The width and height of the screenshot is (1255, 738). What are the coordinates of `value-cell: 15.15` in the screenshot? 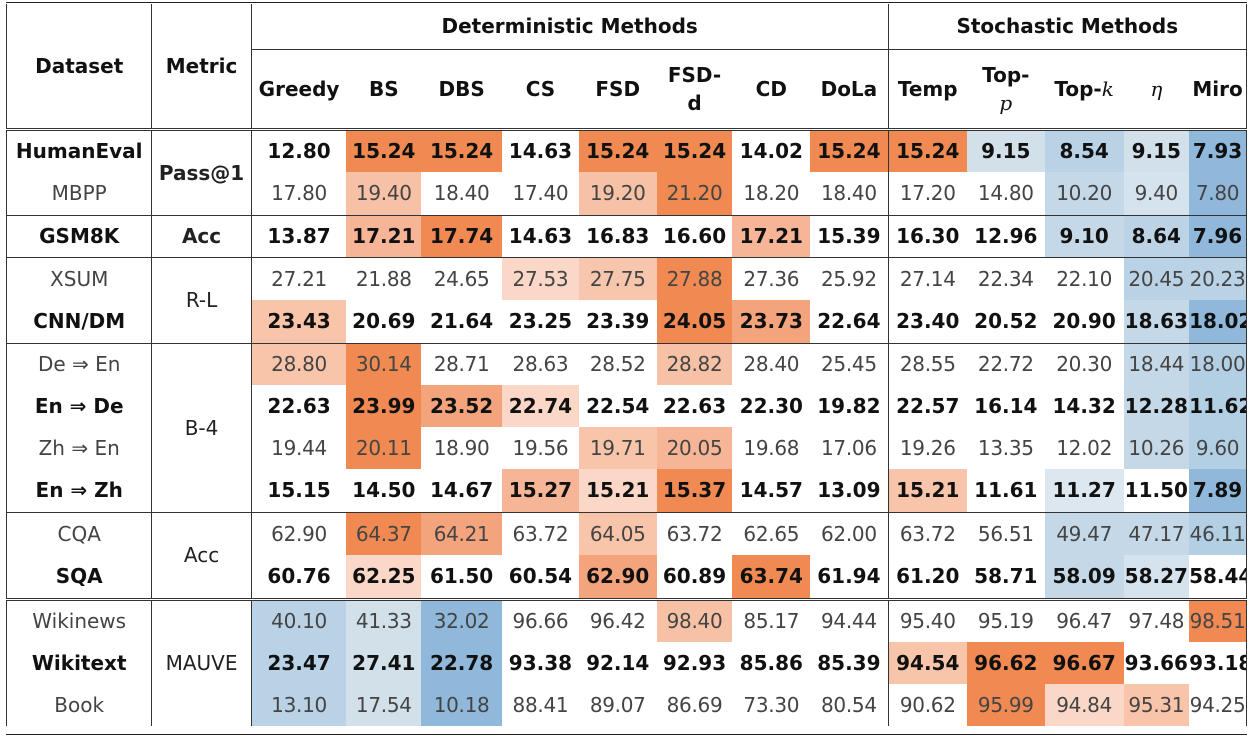 It's located at (299, 490).